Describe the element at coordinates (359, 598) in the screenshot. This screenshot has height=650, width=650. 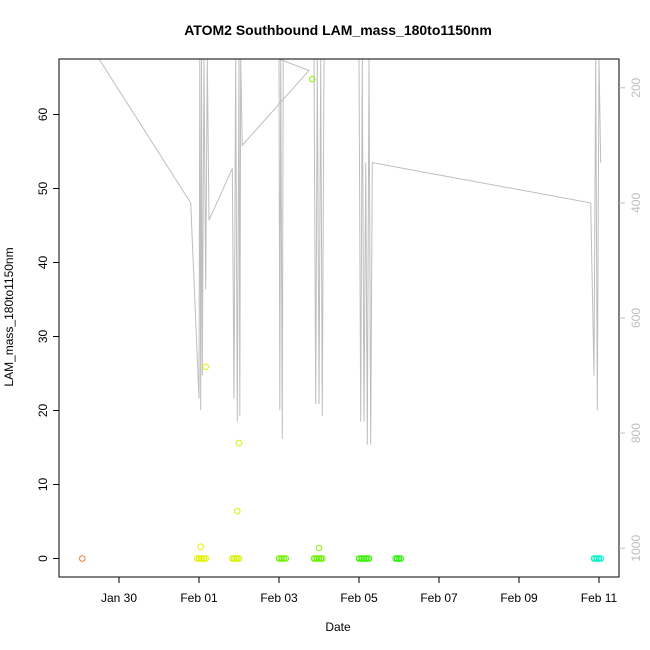
I see `x-tick-label: Feb 05` at that location.